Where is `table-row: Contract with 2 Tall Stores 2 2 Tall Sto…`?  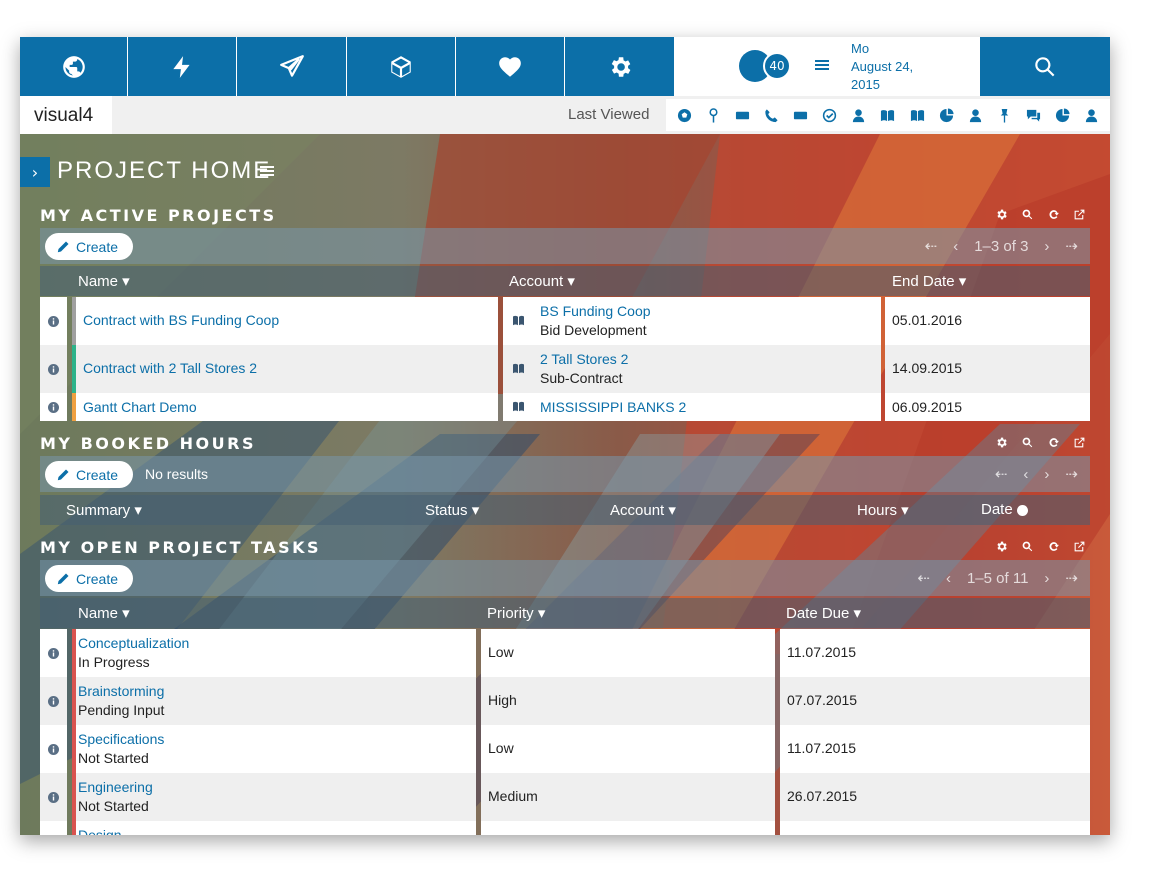
table-row: Contract with 2 Tall Stores 2 2 Tall Sto… is located at coordinates (565, 369).